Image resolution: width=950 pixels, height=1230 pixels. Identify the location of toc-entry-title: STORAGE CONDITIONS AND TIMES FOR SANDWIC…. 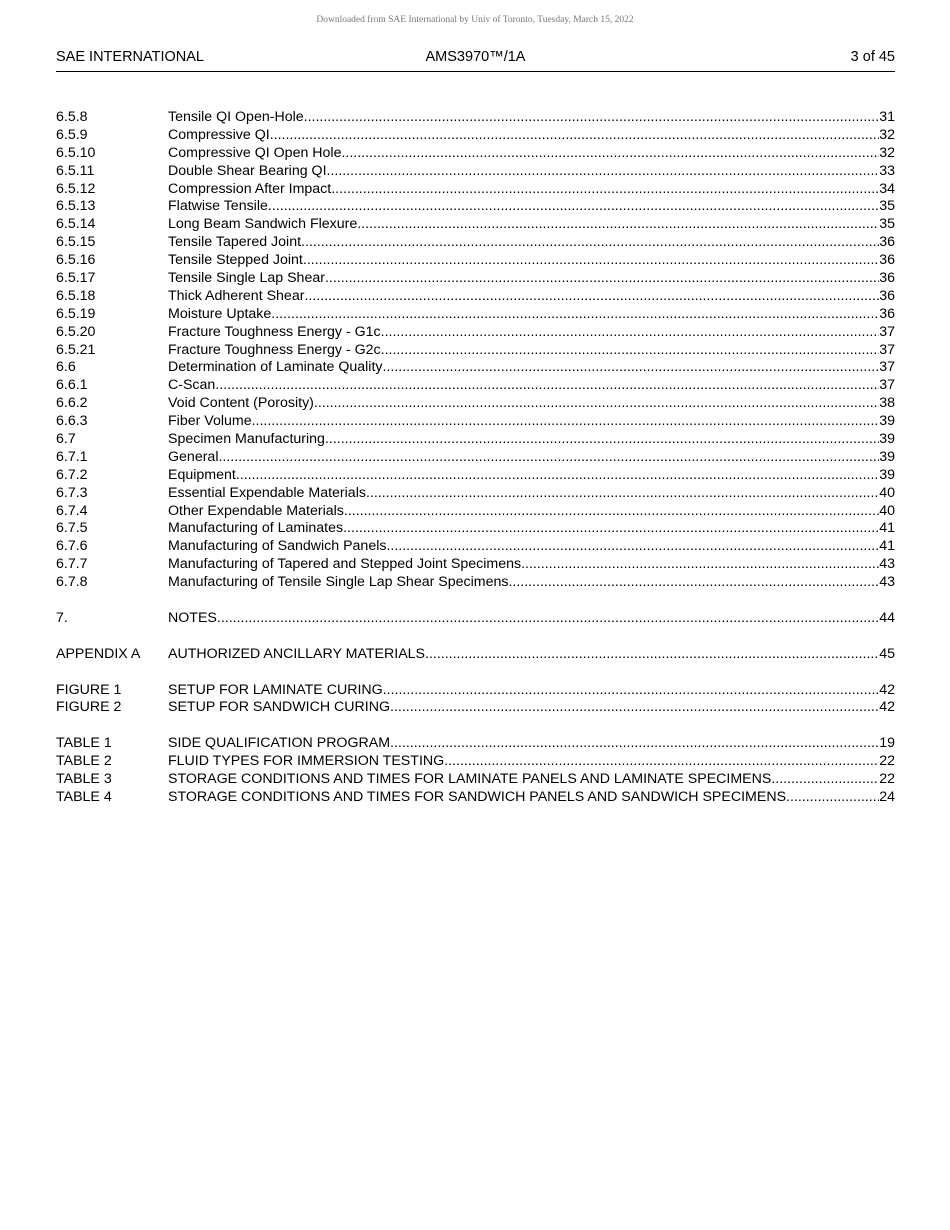
(477, 796).